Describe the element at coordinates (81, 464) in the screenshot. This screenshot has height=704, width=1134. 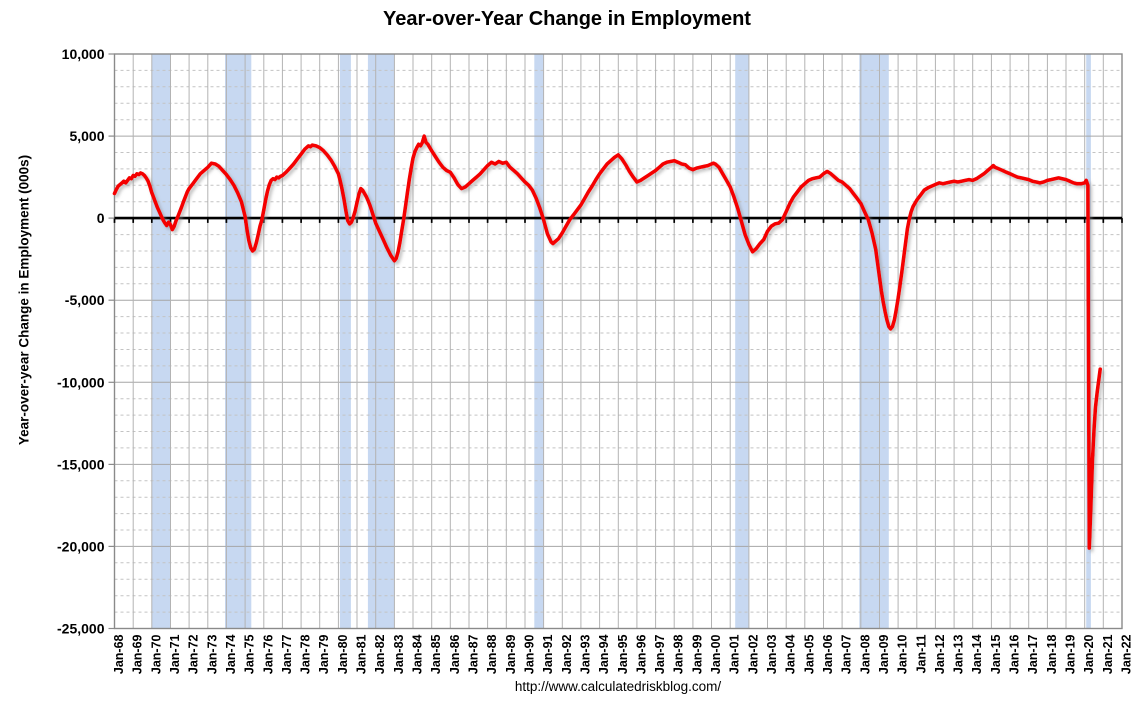
I see `svg-text: -15,000` at that location.